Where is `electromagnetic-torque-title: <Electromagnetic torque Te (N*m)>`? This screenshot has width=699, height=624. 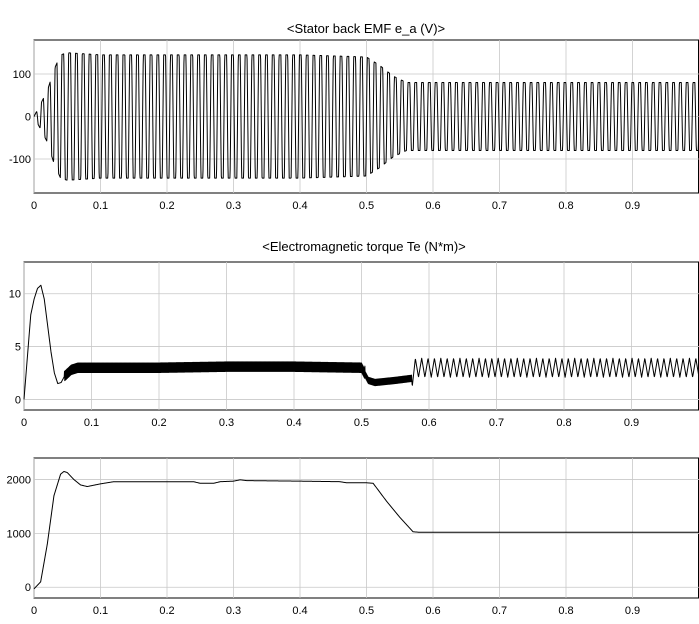 electromagnetic-torque-title: <Electromagnetic torque Te (N*m)> is located at coordinates (364, 246).